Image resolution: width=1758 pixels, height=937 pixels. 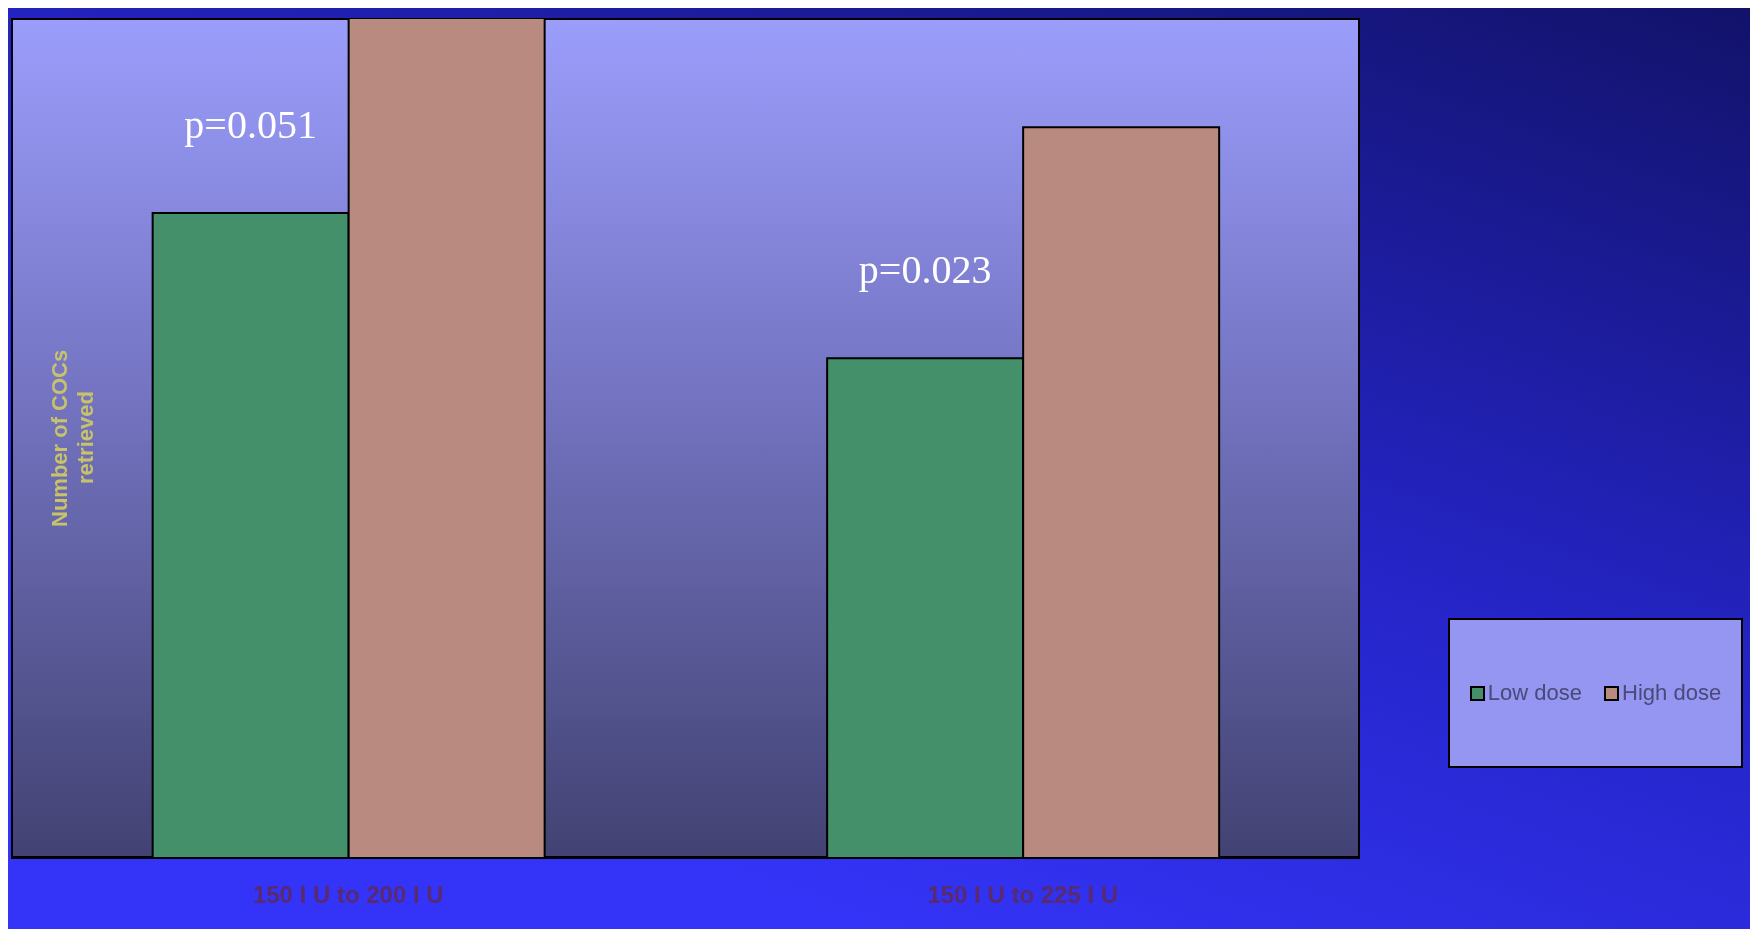 What do you see at coordinates (73, 438) in the screenshot?
I see `y-axis-title: Number of COCs retrieved` at bounding box center [73, 438].